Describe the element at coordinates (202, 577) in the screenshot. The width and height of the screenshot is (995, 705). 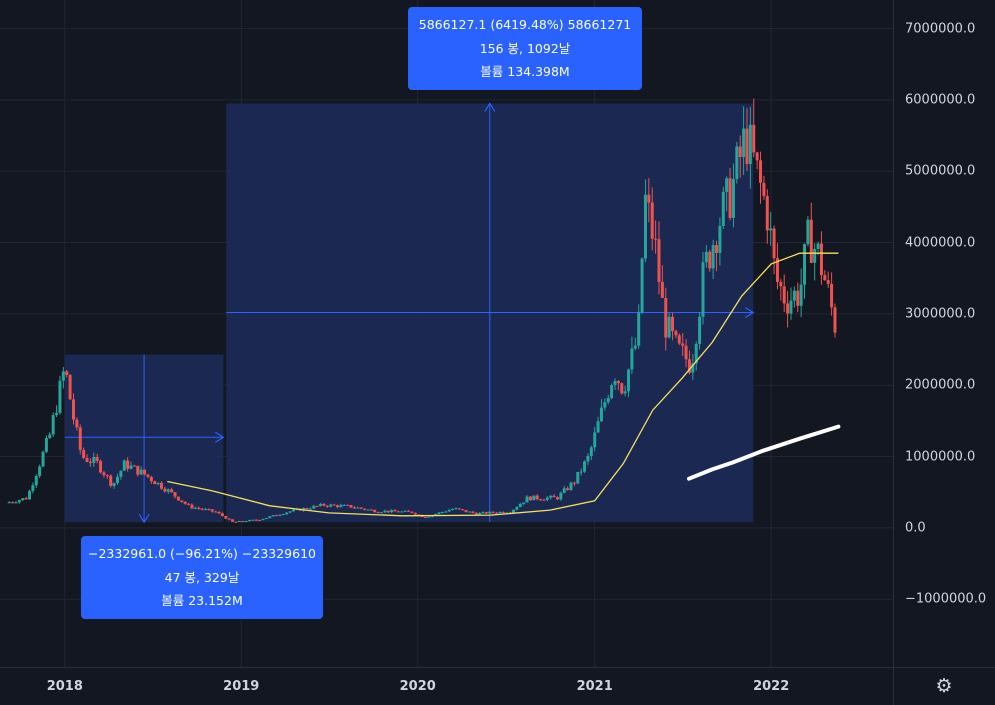
I see `measure-1-bars: 47 봉, 329날` at that location.